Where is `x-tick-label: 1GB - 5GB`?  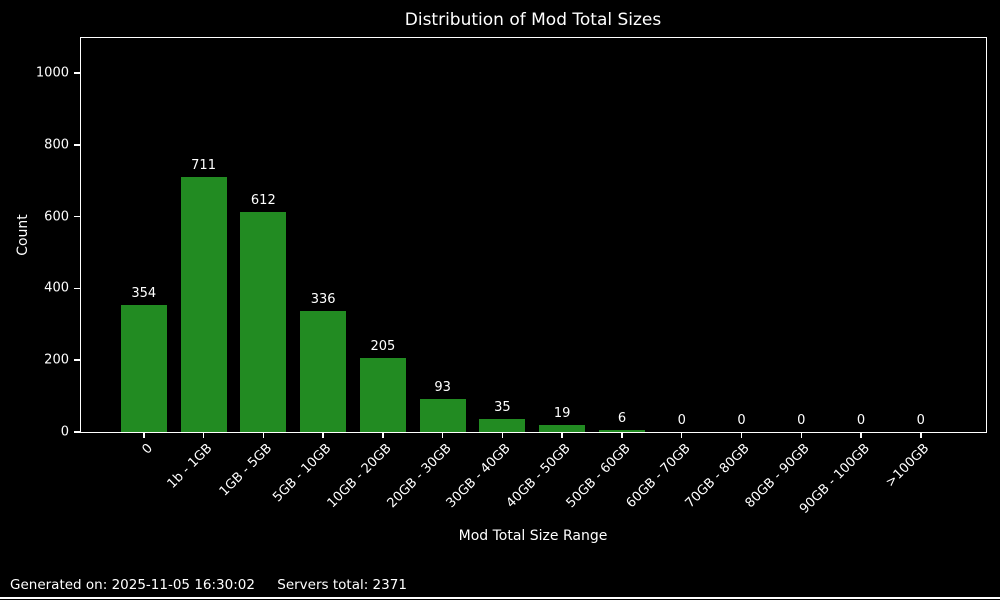 x-tick-label: 1GB - 5GB is located at coordinates (245, 470).